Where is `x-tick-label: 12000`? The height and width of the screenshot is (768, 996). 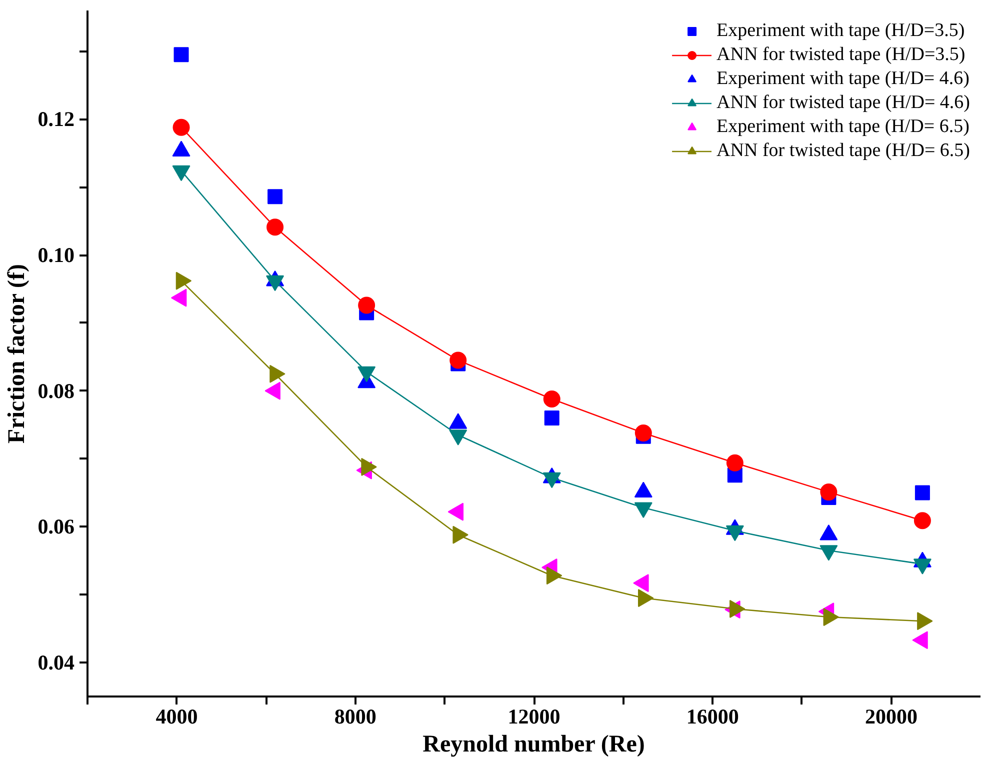
x-tick-label: 12000 is located at coordinates (534, 716).